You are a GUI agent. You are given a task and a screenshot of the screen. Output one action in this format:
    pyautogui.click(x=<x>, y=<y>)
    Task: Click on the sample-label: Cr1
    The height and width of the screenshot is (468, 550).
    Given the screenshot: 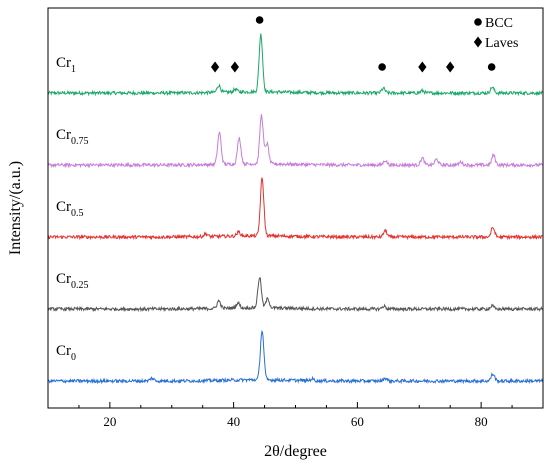 What is the action you would take?
    pyautogui.click(x=66, y=65)
    